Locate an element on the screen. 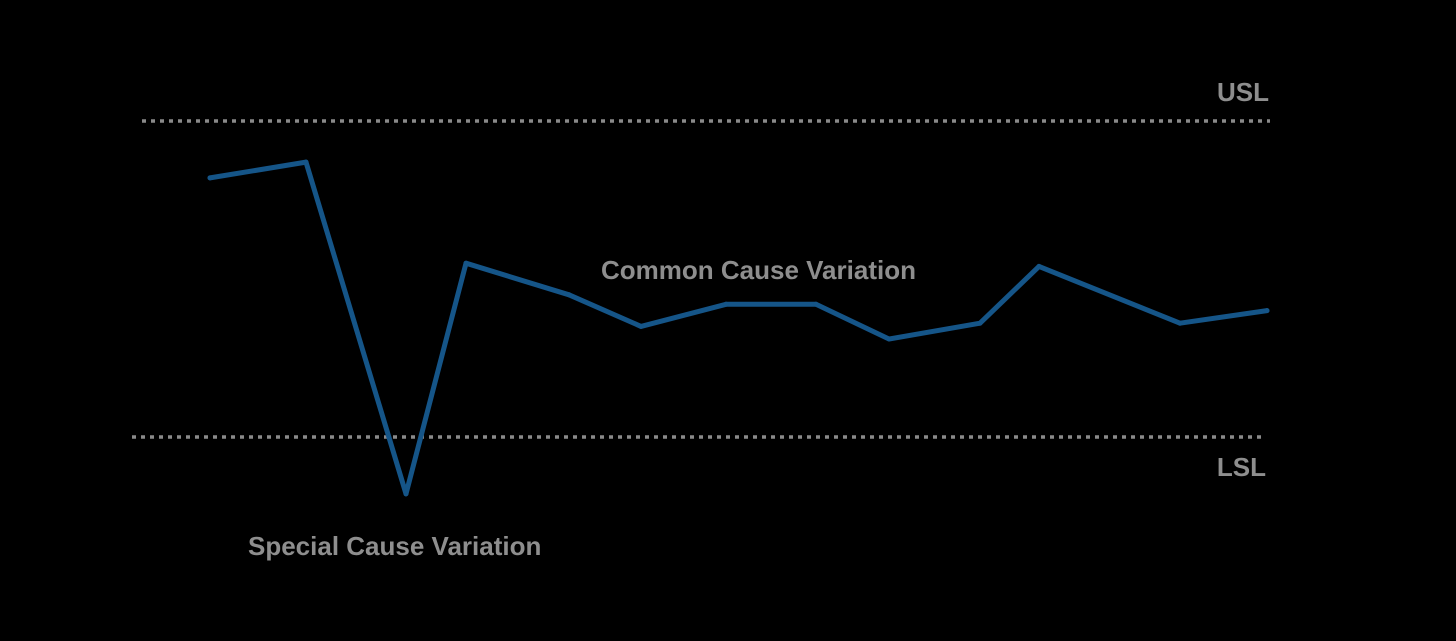 The width and height of the screenshot is (1456, 641). special-cause-label: Special Cause Variation is located at coordinates (394, 546).